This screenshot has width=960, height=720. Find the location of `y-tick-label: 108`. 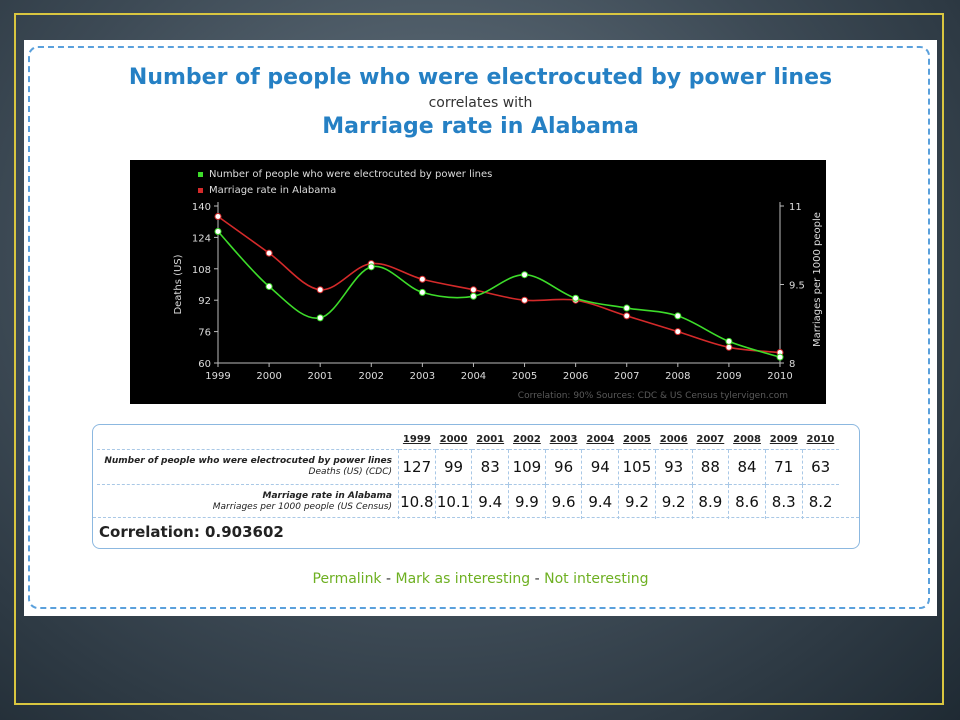

y-tick-label: 108 is located at coordinates (201, 270).